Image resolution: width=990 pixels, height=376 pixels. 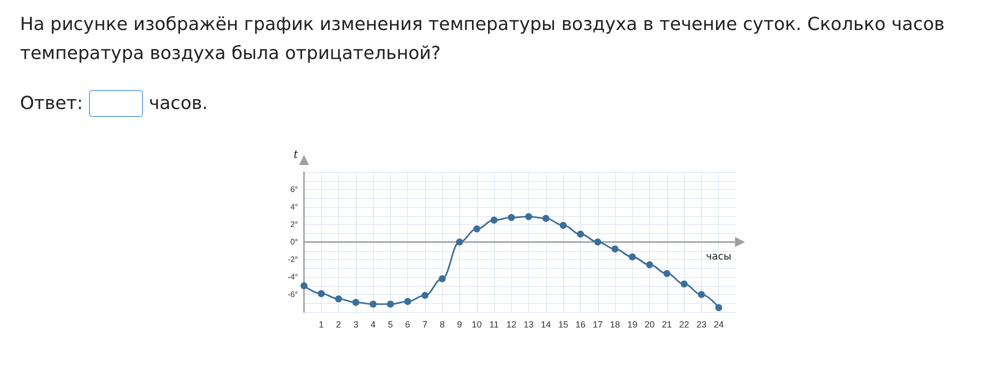 What do you see at coordinates (667, 325) in the screenshot?
I see `x-tick-label: 21` at bounding box center [667, 325].